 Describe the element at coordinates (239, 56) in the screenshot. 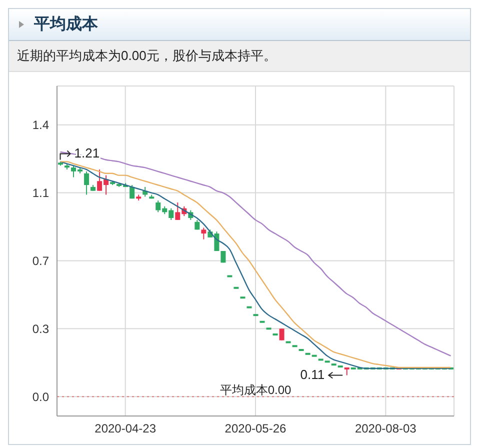

I see `chart-subtitle: 近期的平均成本为0.00元，股价与成本持平。` at that location.